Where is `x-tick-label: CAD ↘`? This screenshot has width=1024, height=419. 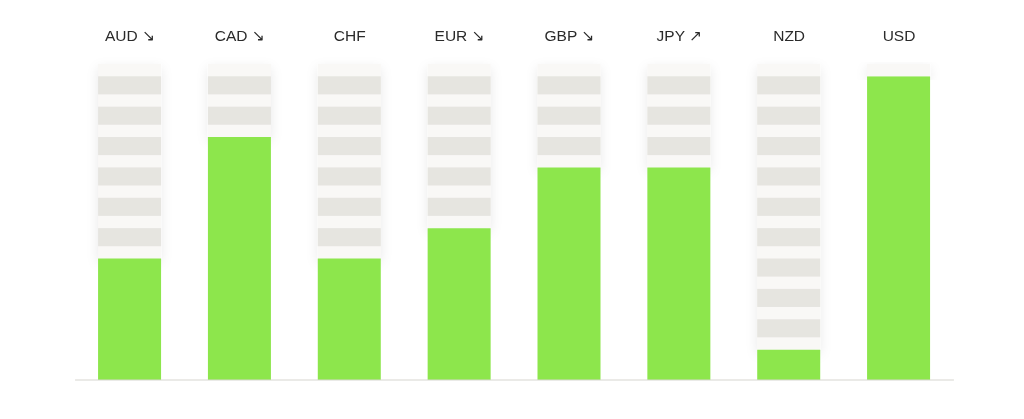 x-tick-label: CAD ↘ is located at coordinates (239, 35).